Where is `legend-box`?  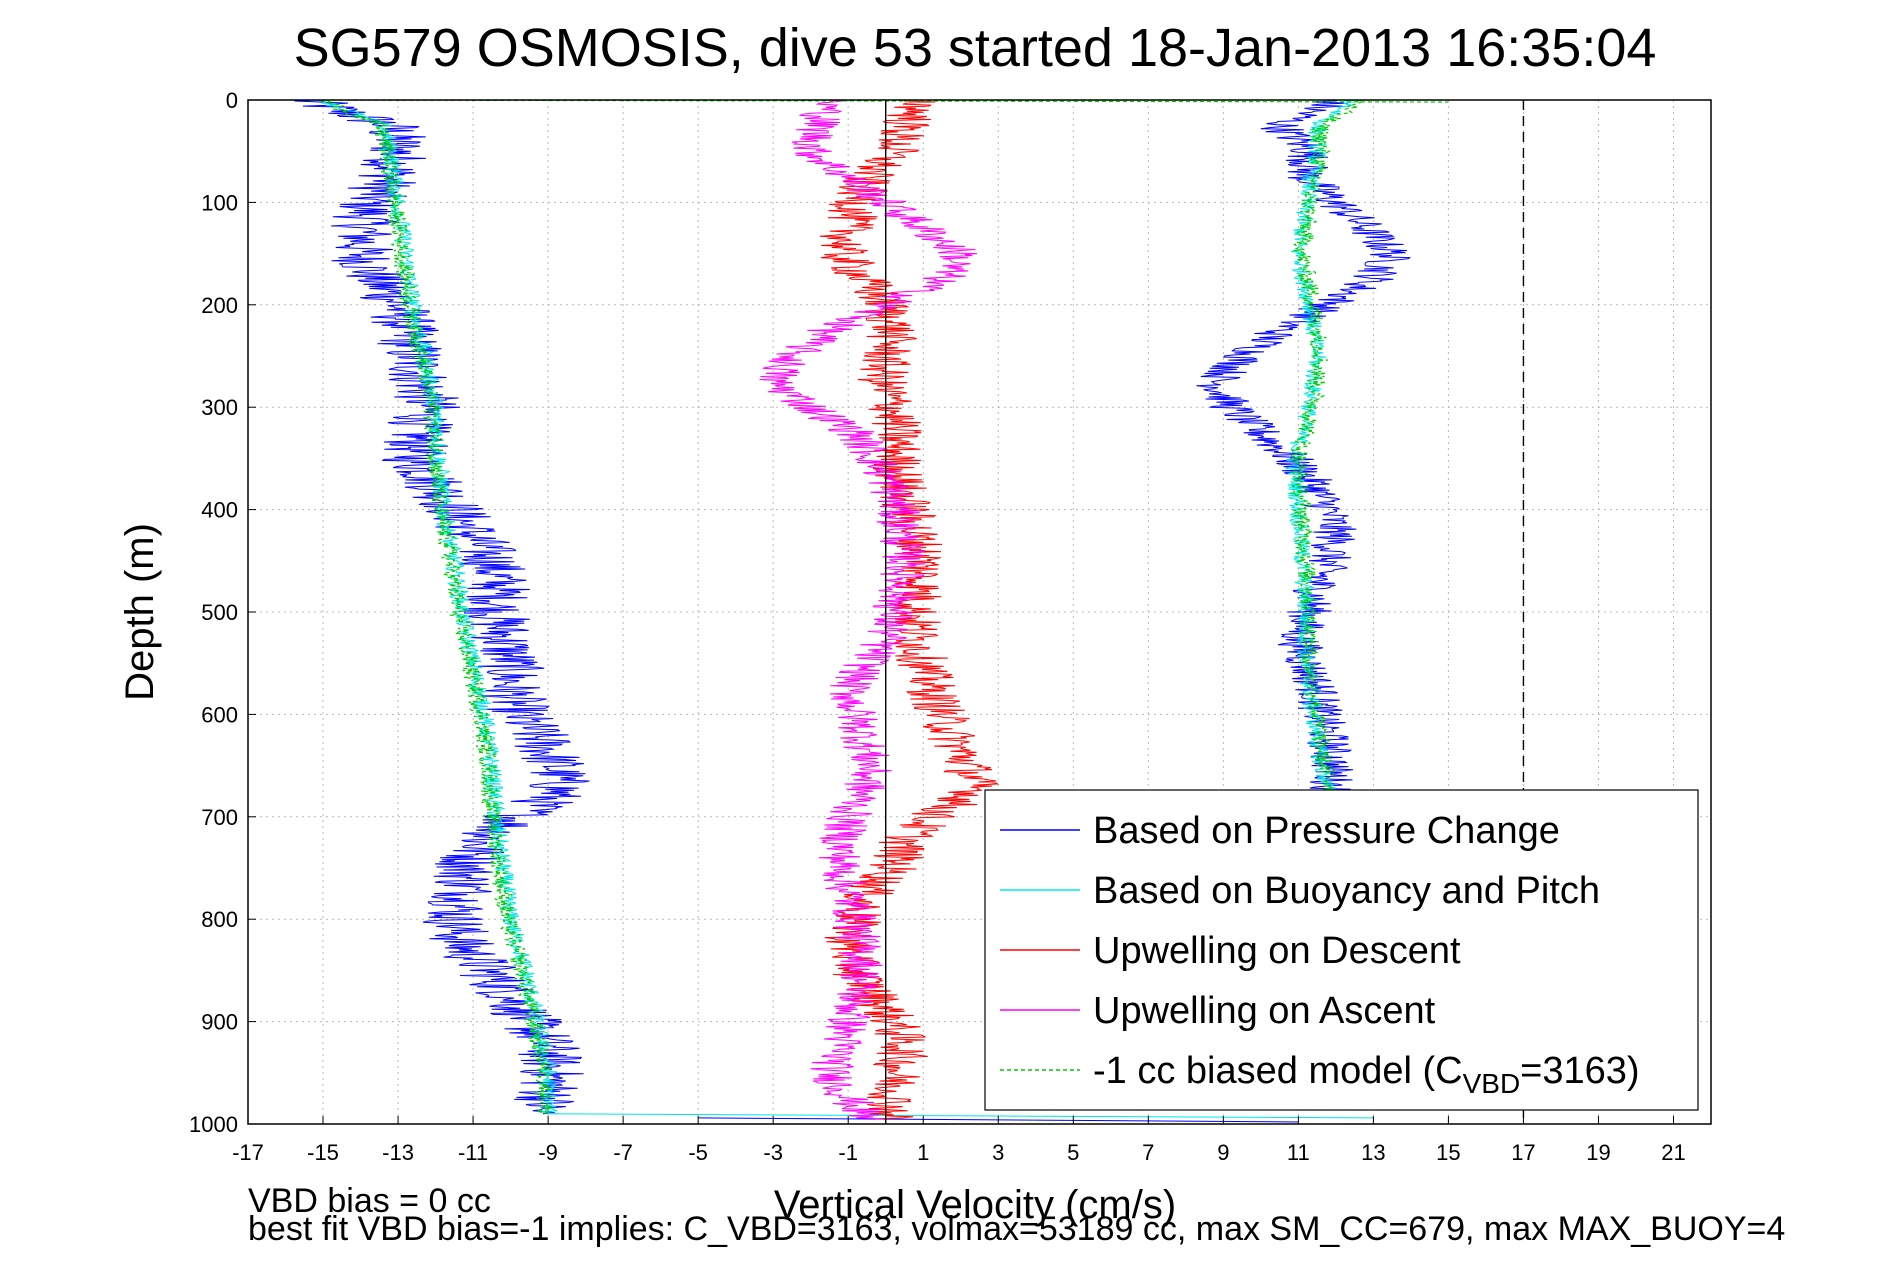 legend-box is located at coordinates (1341, 950).